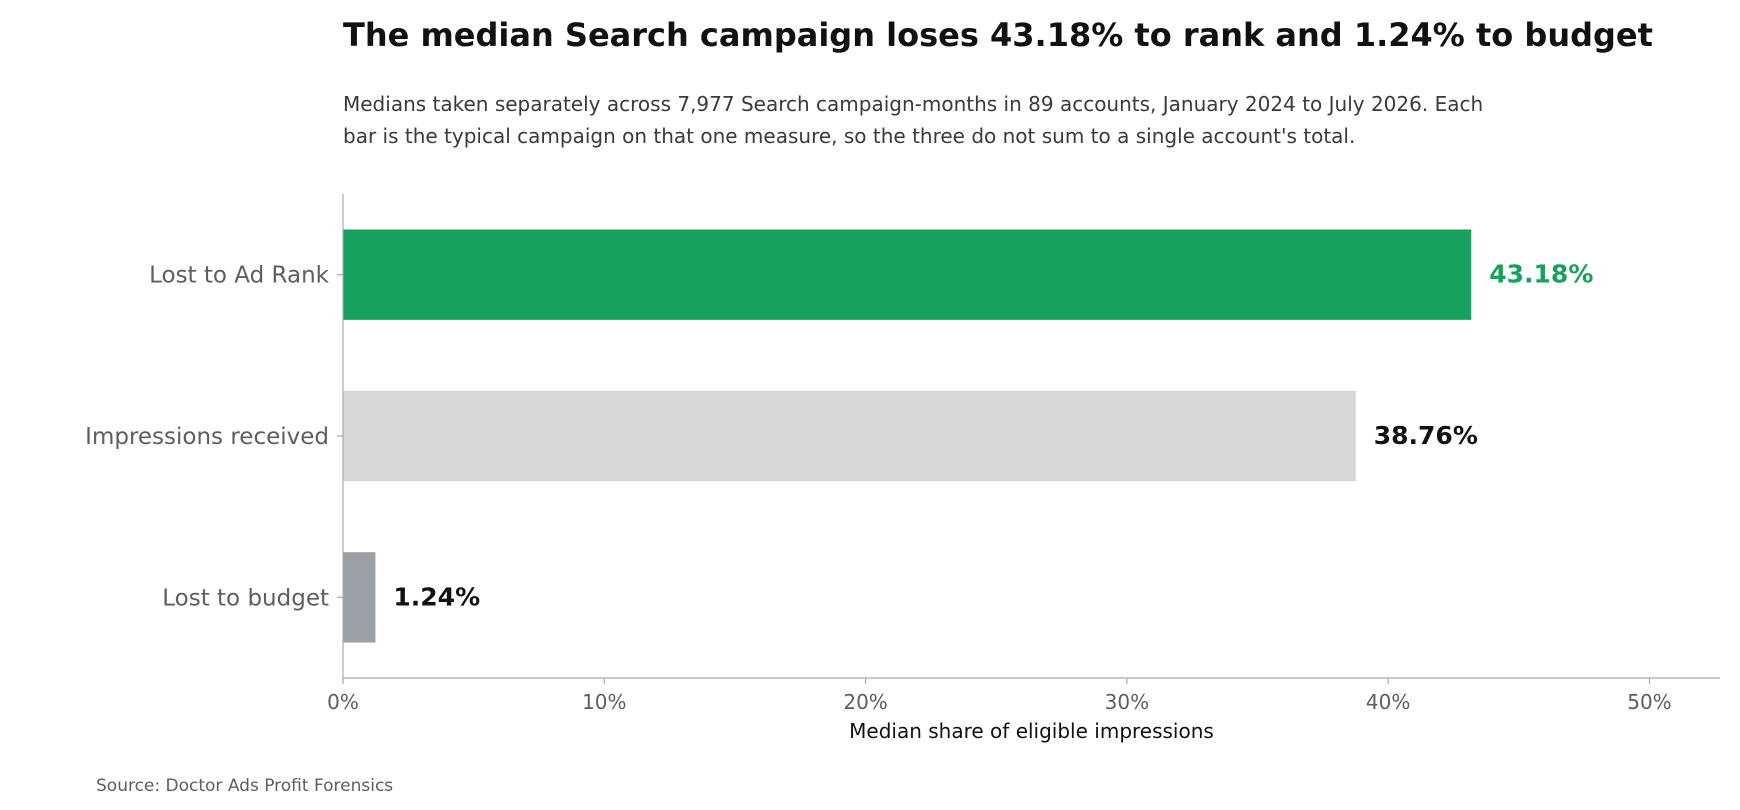 The image size is (1740, 810). Describe the element at coordinates (239, 276) in the screenshot. I see `y-category-label: Lost to Ad Rank` at that location.